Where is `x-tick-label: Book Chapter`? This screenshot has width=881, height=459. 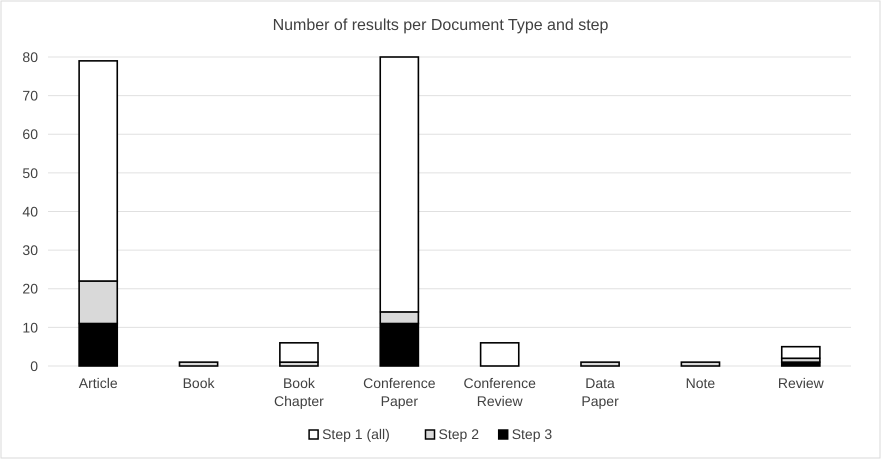
x-tick-label: Book Chapter is located at coordinates (299, 392).